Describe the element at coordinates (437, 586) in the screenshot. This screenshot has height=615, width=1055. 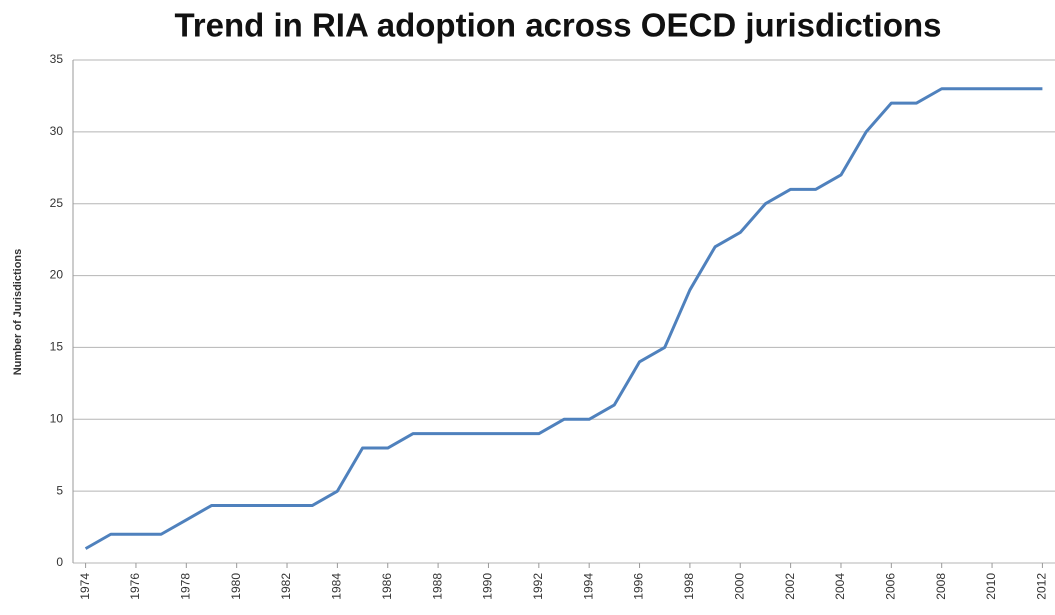
I see `x-tick-label: 1988` at that location.